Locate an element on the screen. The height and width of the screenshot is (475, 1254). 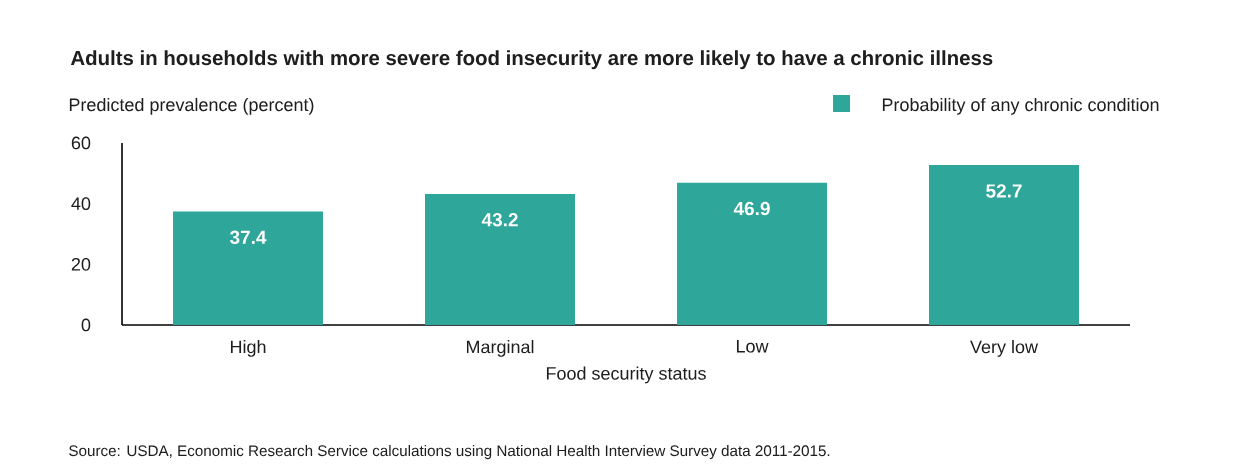
y-tick-label: 40 is located at coordinates (81, 204).